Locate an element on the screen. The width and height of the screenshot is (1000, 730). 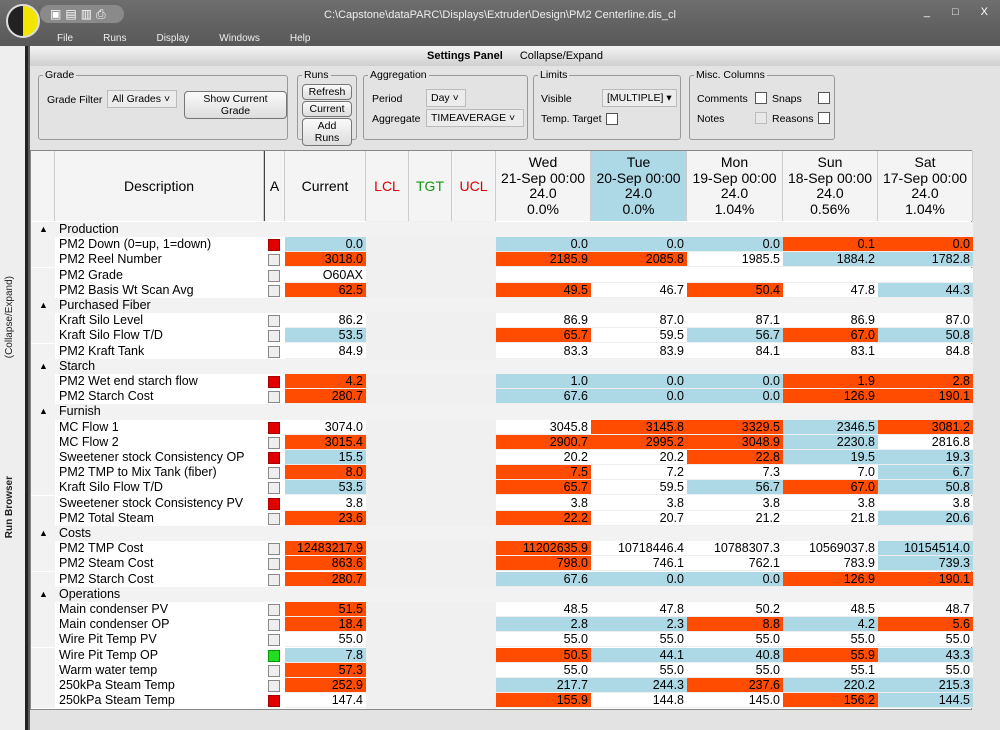
day-value-cell: 3.8 is located at coordinates (830, 503).